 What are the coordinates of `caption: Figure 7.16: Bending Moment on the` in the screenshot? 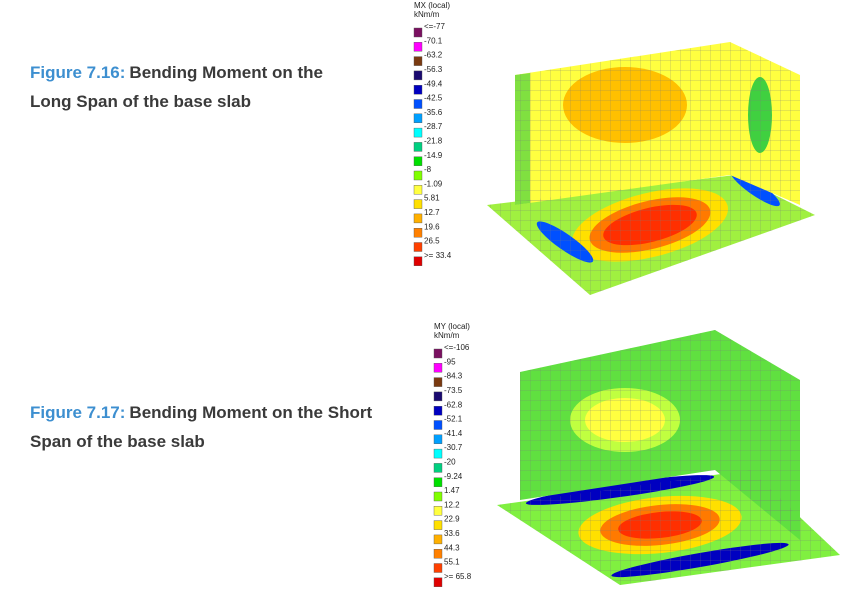 It's located at (176, 72).